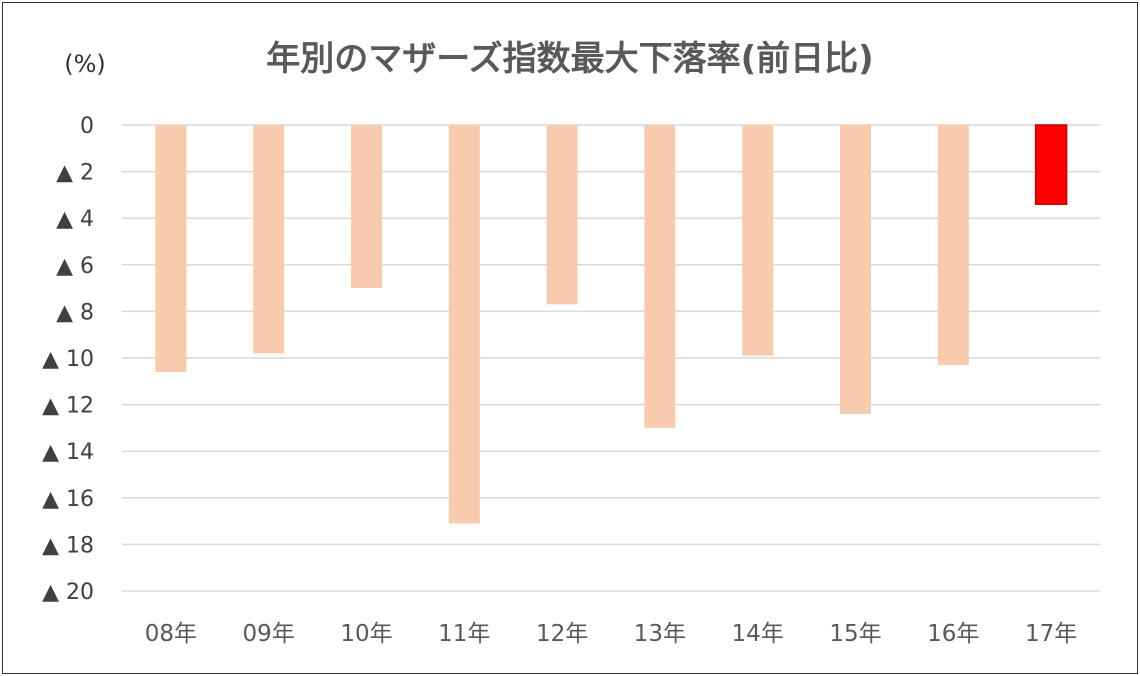 The height and width of the screenshot is (676, 1140). Describe the element at coordinates (68, 499) in the screenshot. I see `y-tick-label: ▲ 16` at that location.